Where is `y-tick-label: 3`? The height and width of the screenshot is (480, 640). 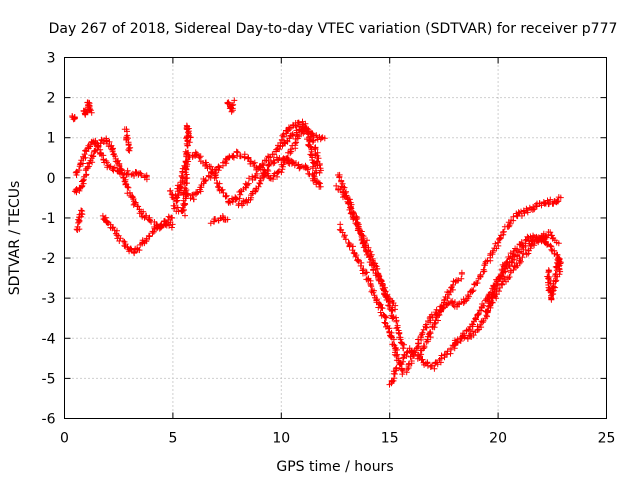 y-tick-label: 3 is located at coordinates (51, 59).